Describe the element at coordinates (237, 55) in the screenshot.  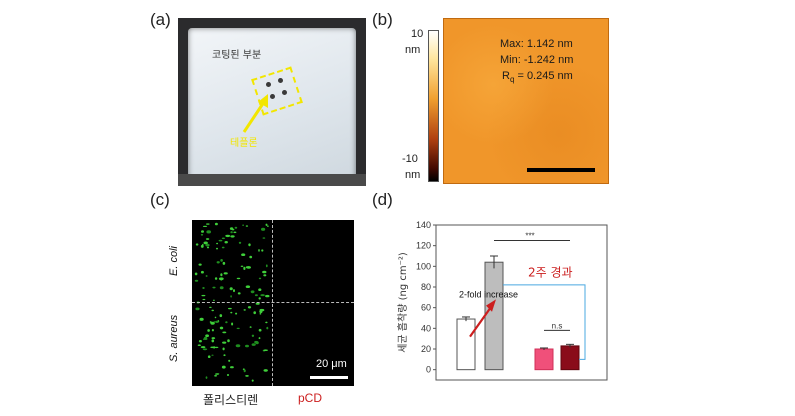
I see `coated-area-label: 코팅된 부분` at that location.